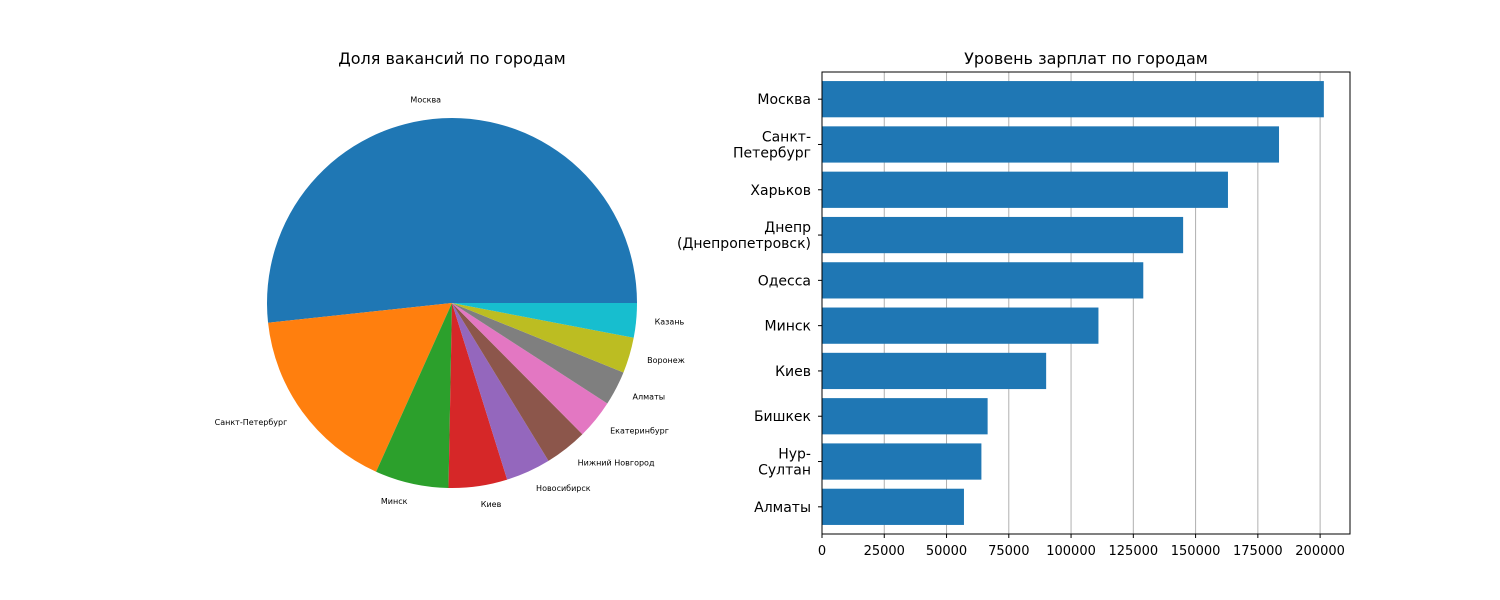 Image resolution: width=1500 pixels, height=600 pixels. What do you see at coordinates (1008, 551) in the screenshot?
I see `x-tick-label: 75000` at bounding box center [1008, 551].